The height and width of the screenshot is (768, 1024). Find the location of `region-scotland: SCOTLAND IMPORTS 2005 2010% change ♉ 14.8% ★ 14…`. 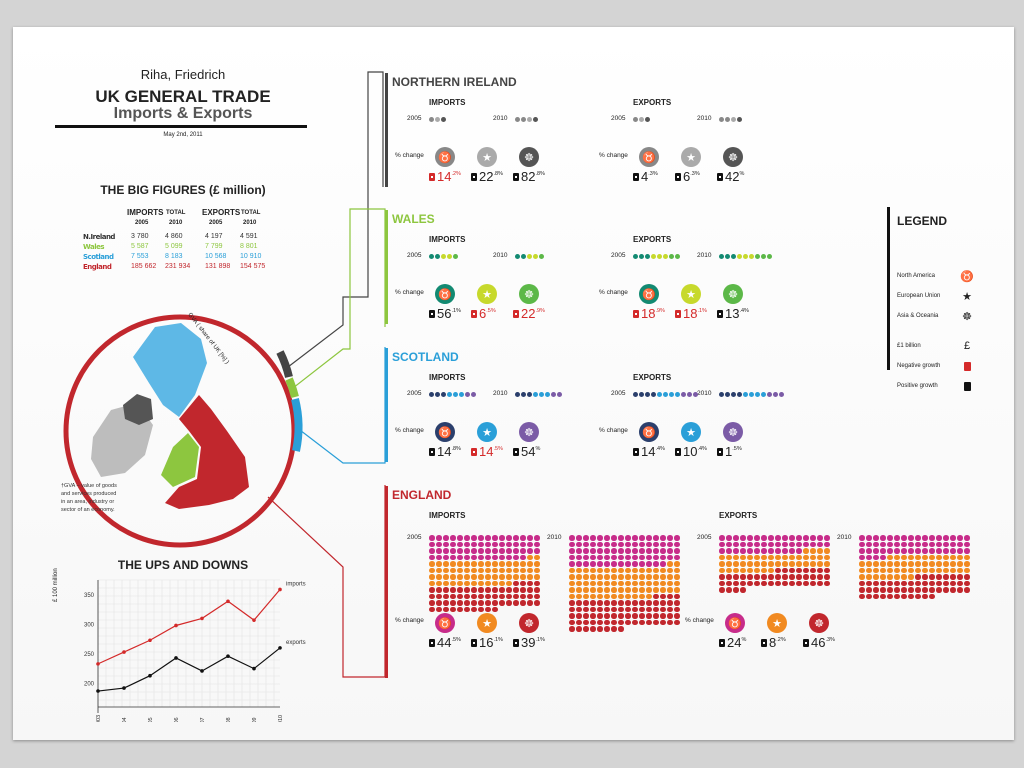

region-scotland: SCOTLAND IMPORTS 2005 2010% change ♉ 14.8% ★ 14… is located at coordinates (695, 413).